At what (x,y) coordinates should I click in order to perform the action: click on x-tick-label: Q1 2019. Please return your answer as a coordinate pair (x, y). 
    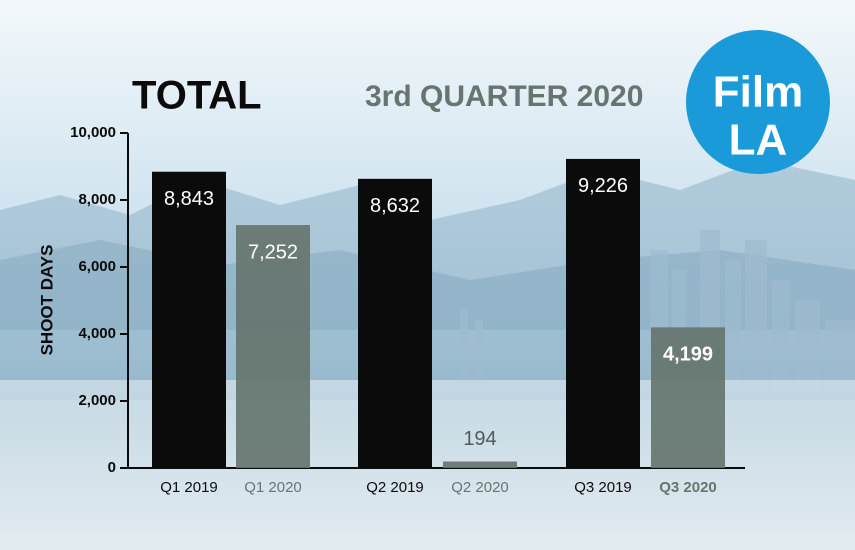
    Looking at the image, I should click on (189, 487).